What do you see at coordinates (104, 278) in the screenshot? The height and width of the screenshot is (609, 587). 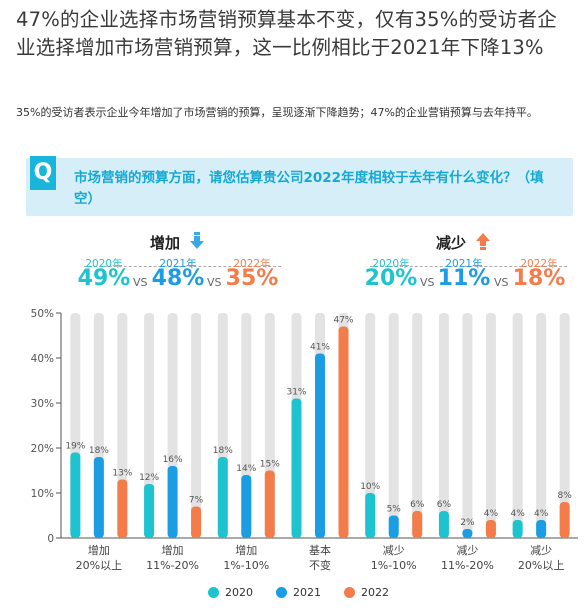 I see `increase-value-2020: 49%` at bounding box center [104, 278].